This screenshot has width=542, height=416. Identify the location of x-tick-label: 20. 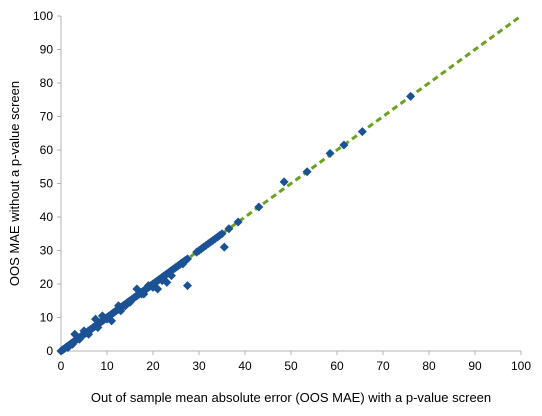
(153, 366).